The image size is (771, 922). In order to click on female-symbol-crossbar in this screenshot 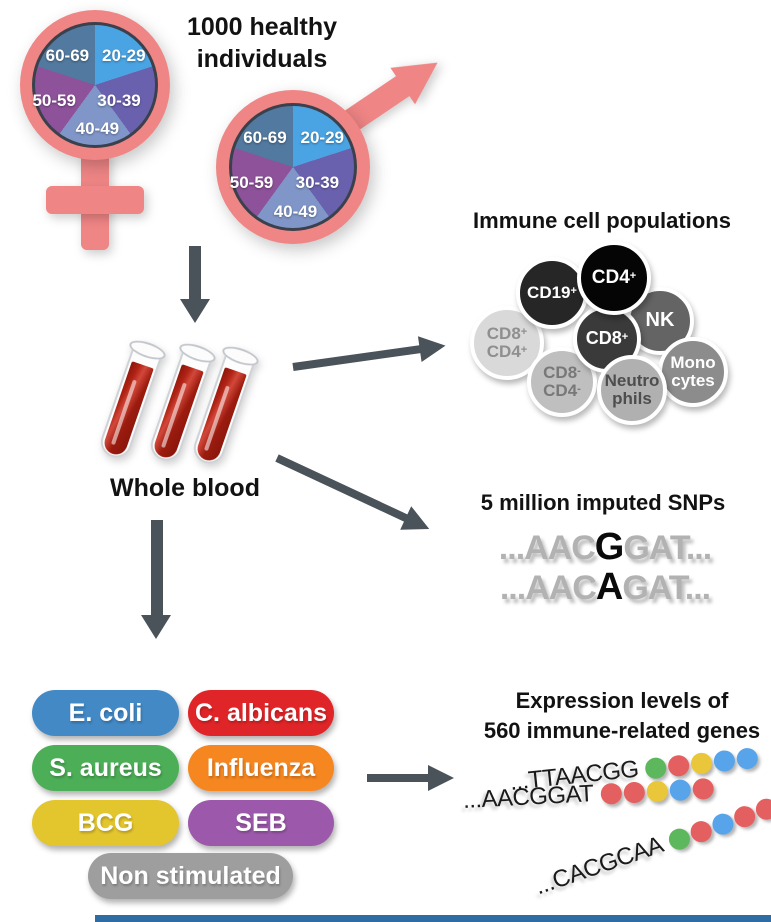, I will do `click(95, 200)`.